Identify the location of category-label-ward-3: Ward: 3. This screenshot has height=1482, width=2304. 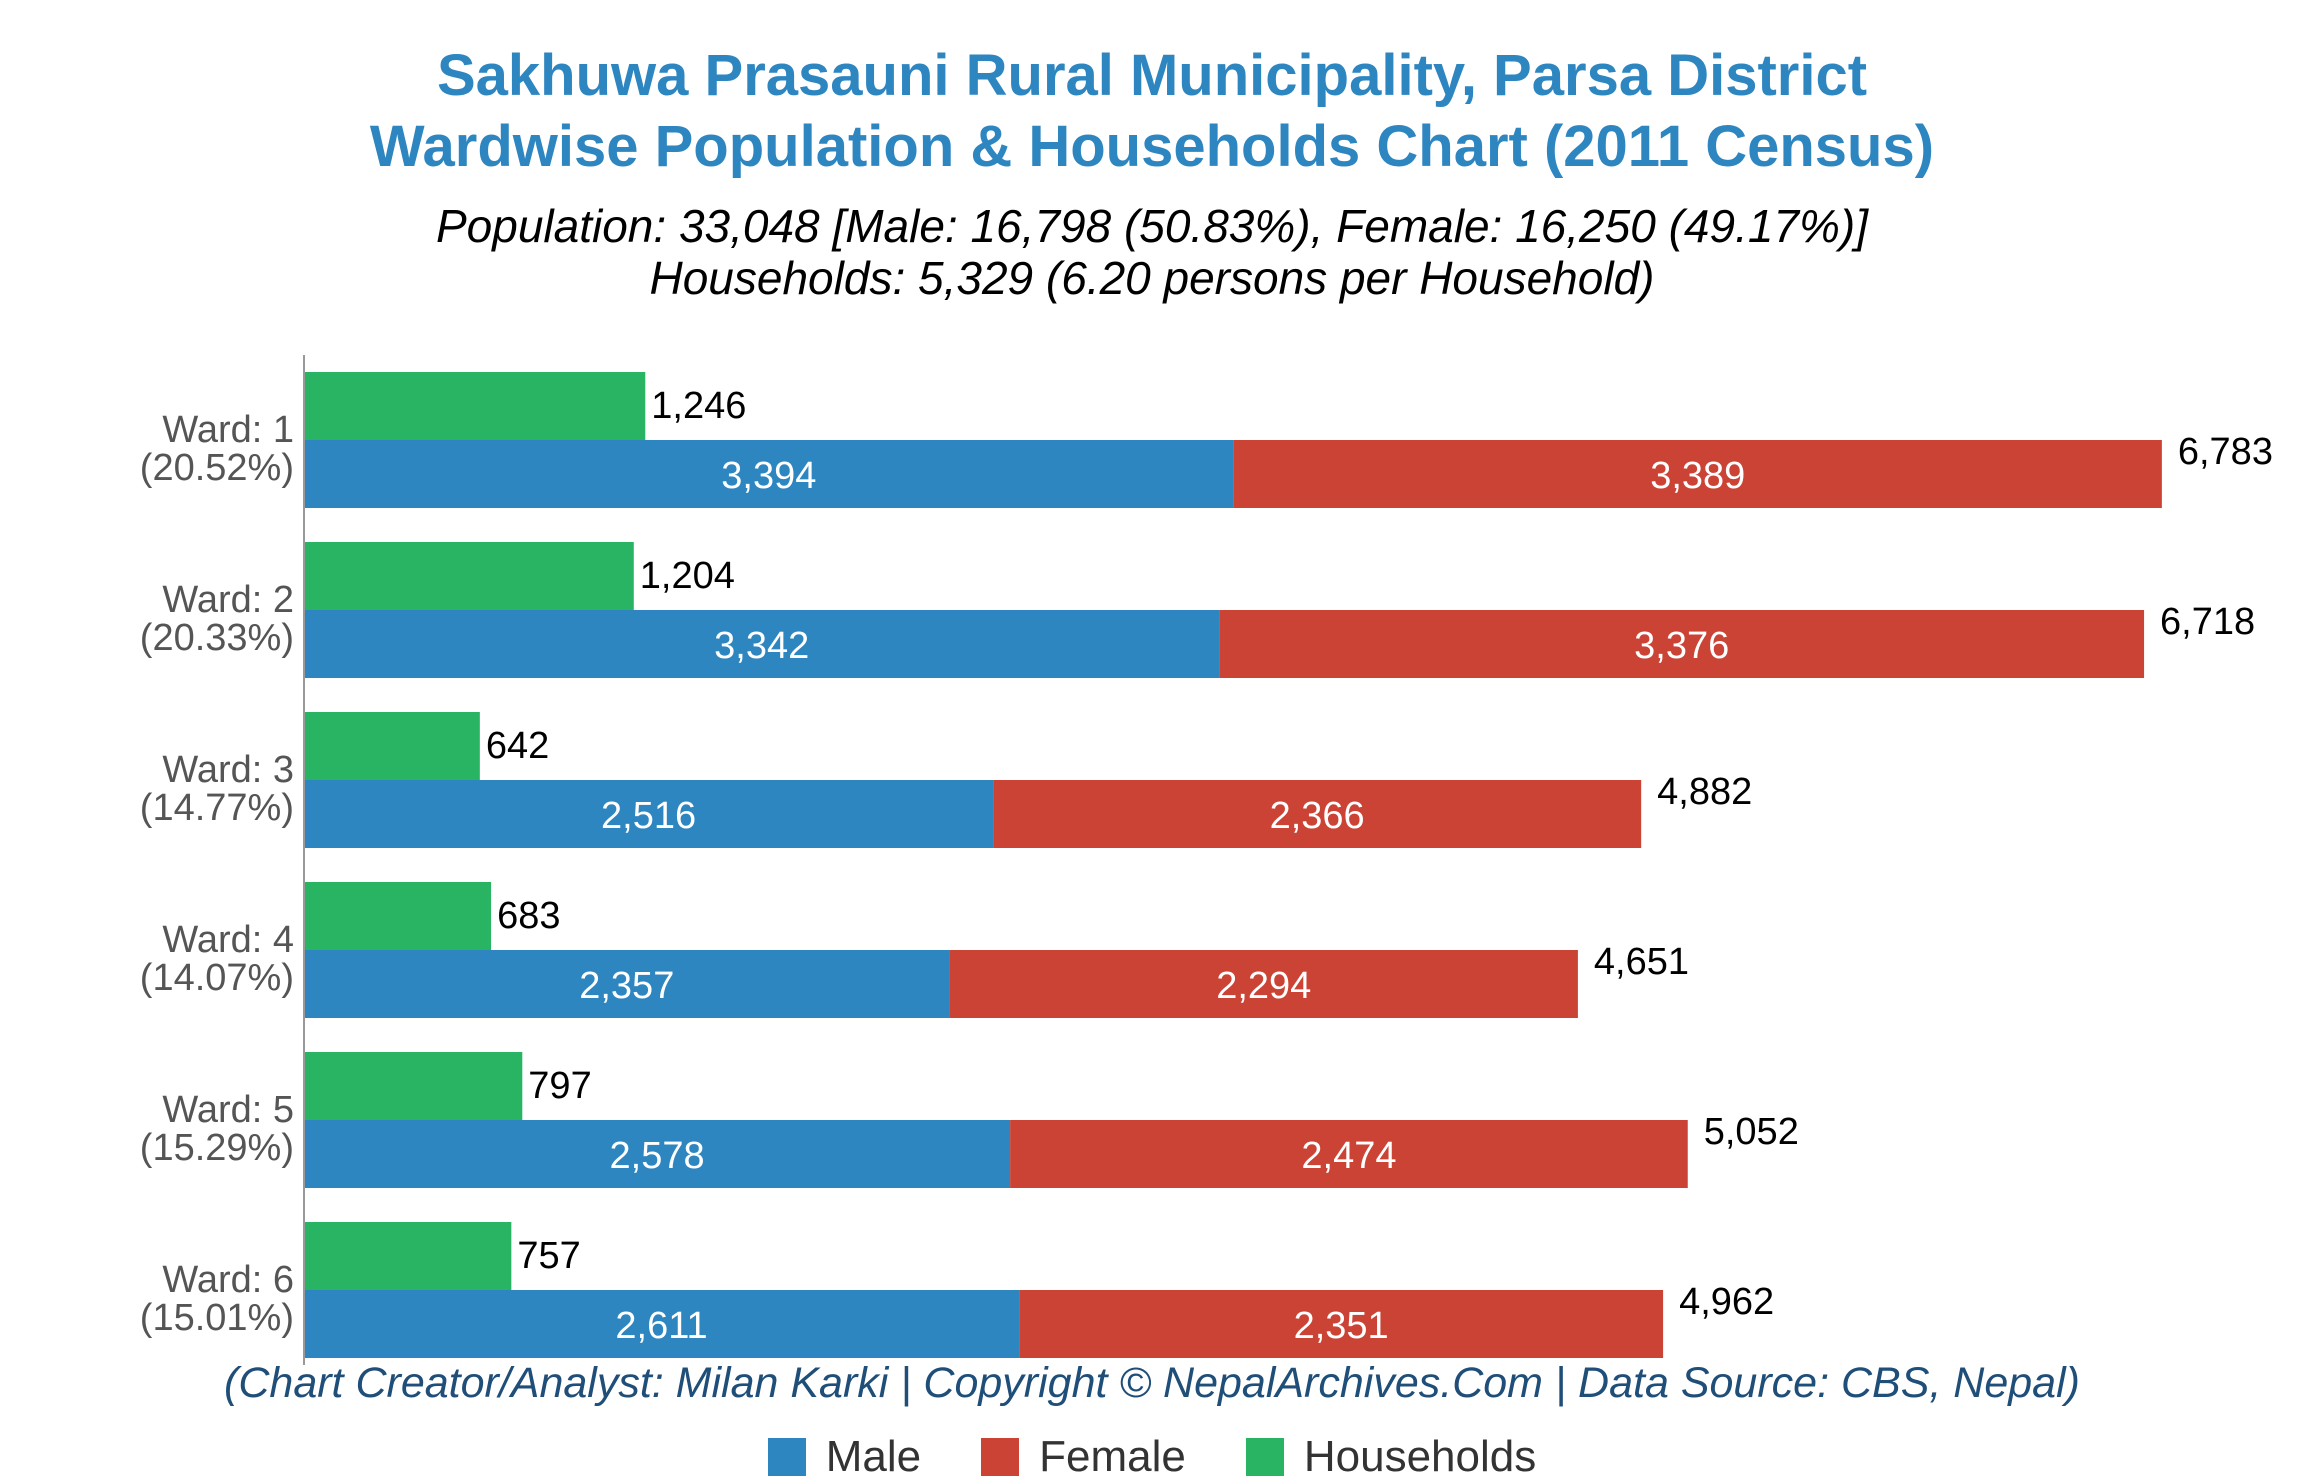
(228, 770).